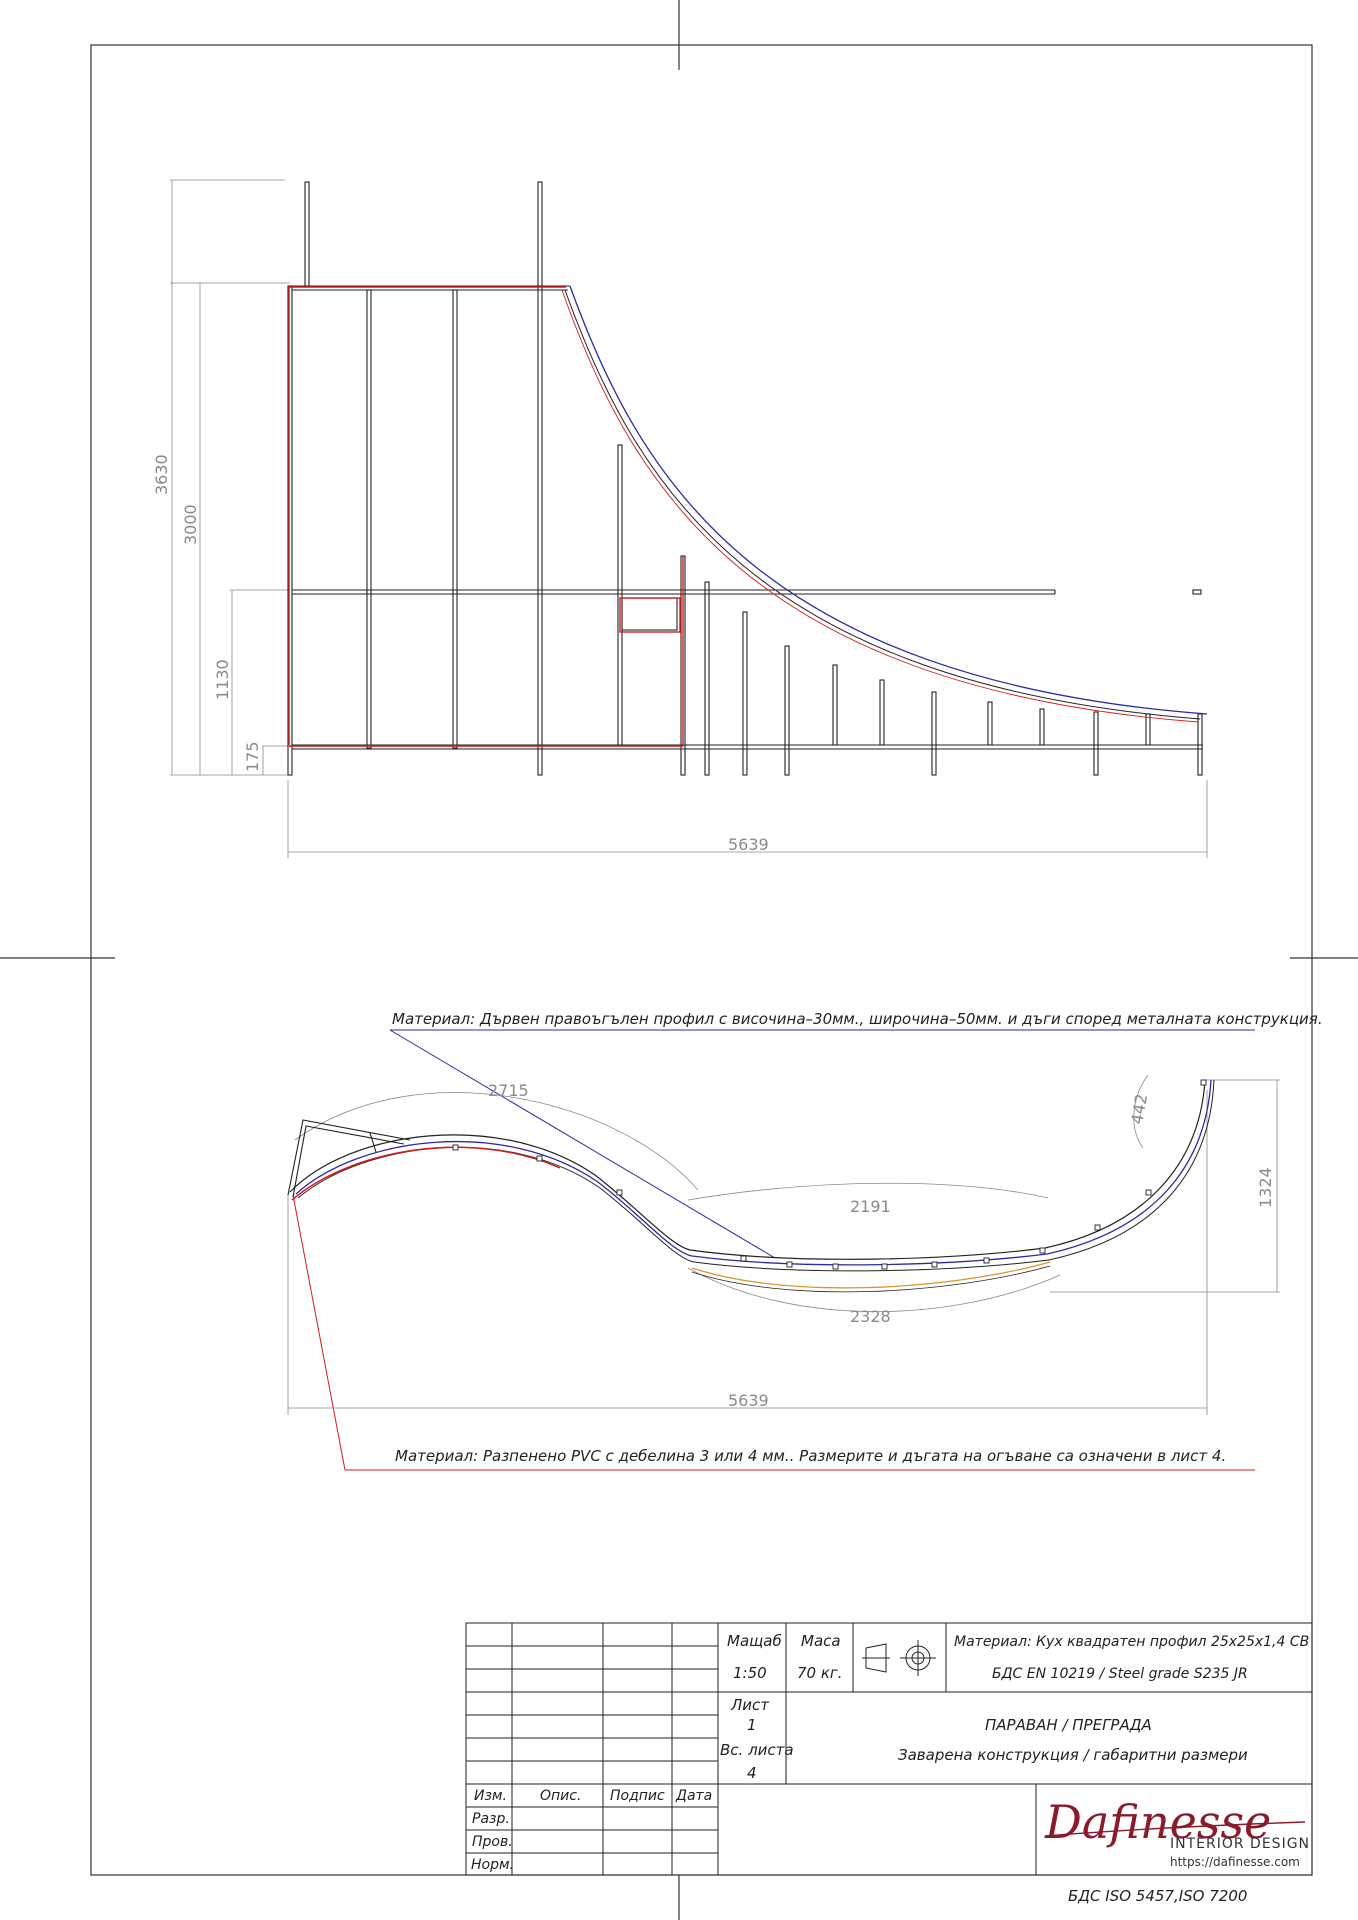  Describe the element at coordinates (870, 1206) in the screenshot. I see `dim-arc-inner-top: 2191` at that location.